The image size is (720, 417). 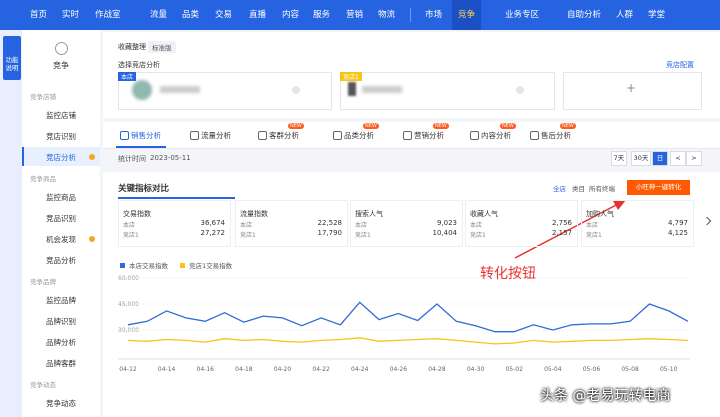 I want to click on status-dot, so click(x=92, y=157).